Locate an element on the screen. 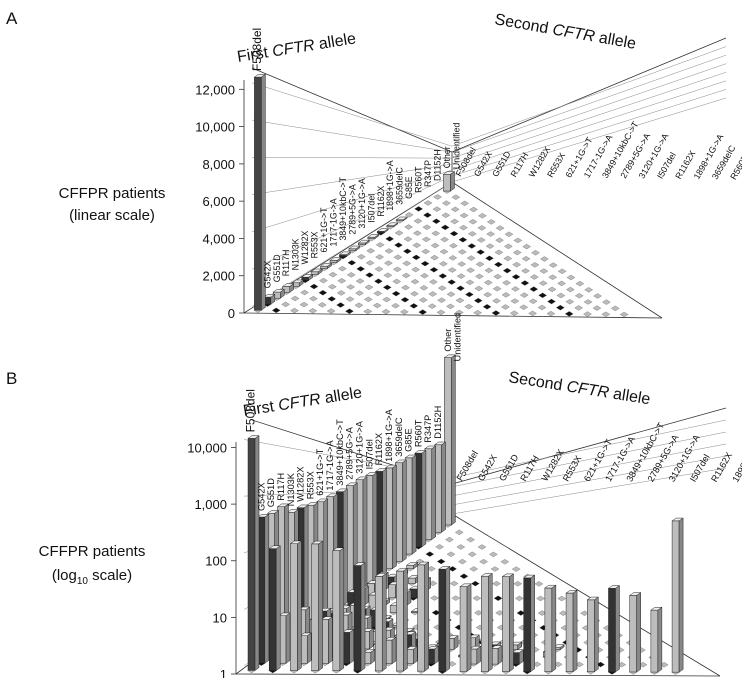 The image size is (742, 678). first-allele-label: W1282X is located at coordinates (305, 247).